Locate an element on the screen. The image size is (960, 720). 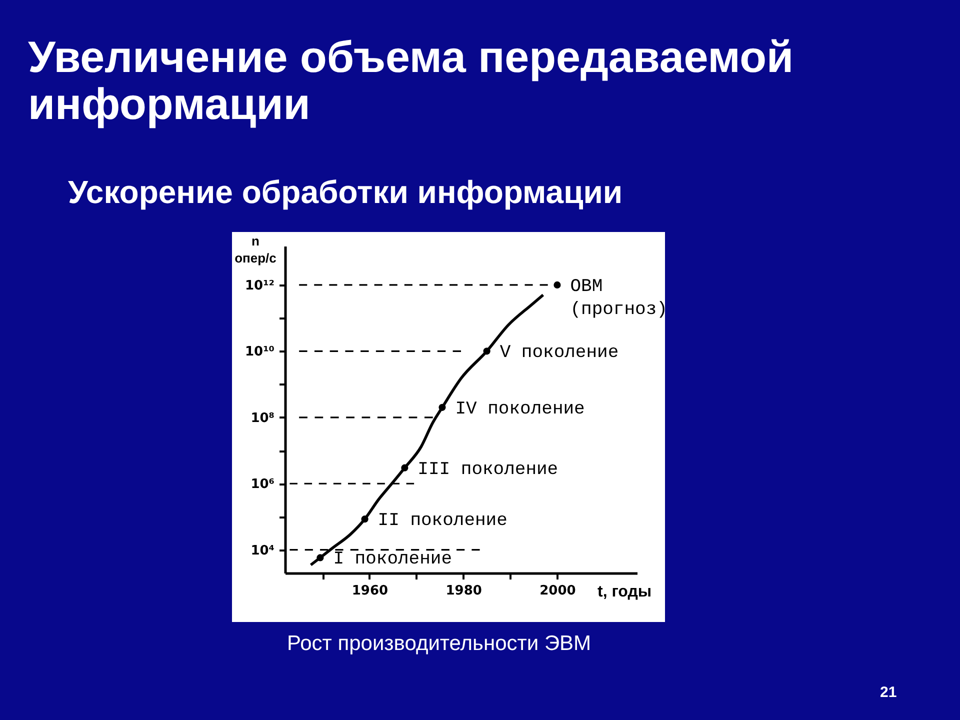
text: Рост производительности ЭВМ is located at coordinates (439, 643).